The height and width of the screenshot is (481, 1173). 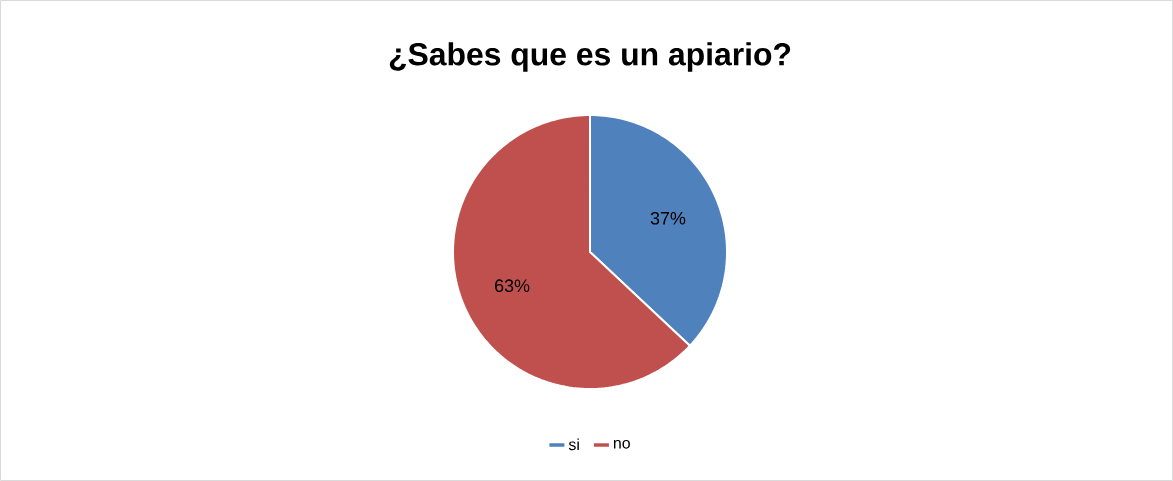 What do you see at coordinates (512, 286) in the screenshot?
I see `data-label: 63%` at bounding box center [512, 286].